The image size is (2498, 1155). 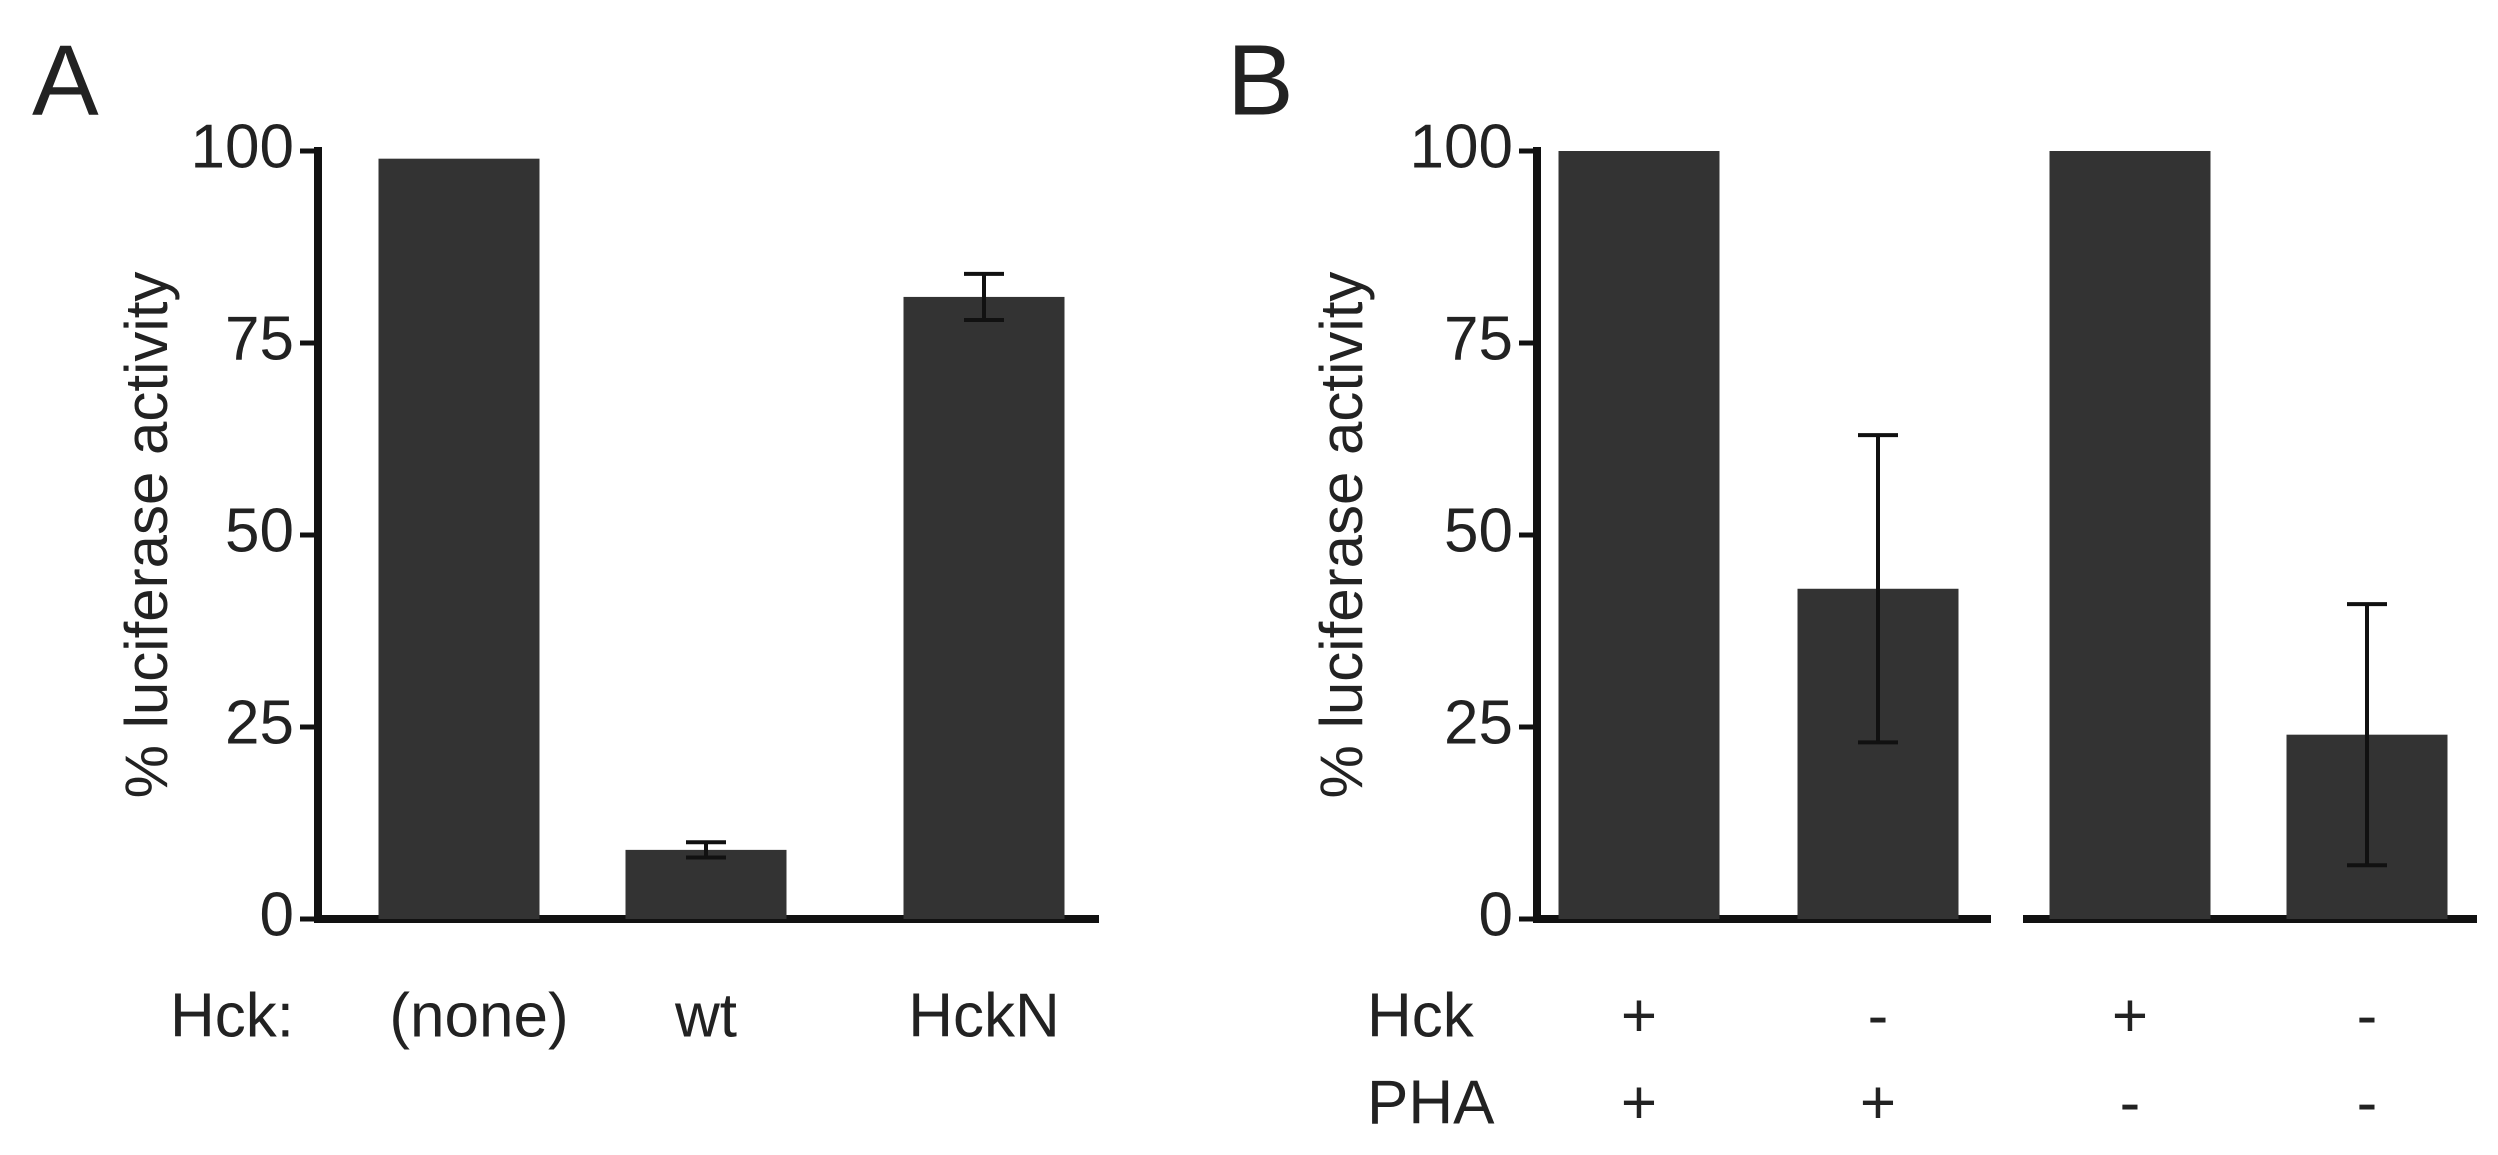 What do you see at coordinates (1260, 80) in the screenshot?
I see `panel-label: B` at bounding box center [1260, 80].